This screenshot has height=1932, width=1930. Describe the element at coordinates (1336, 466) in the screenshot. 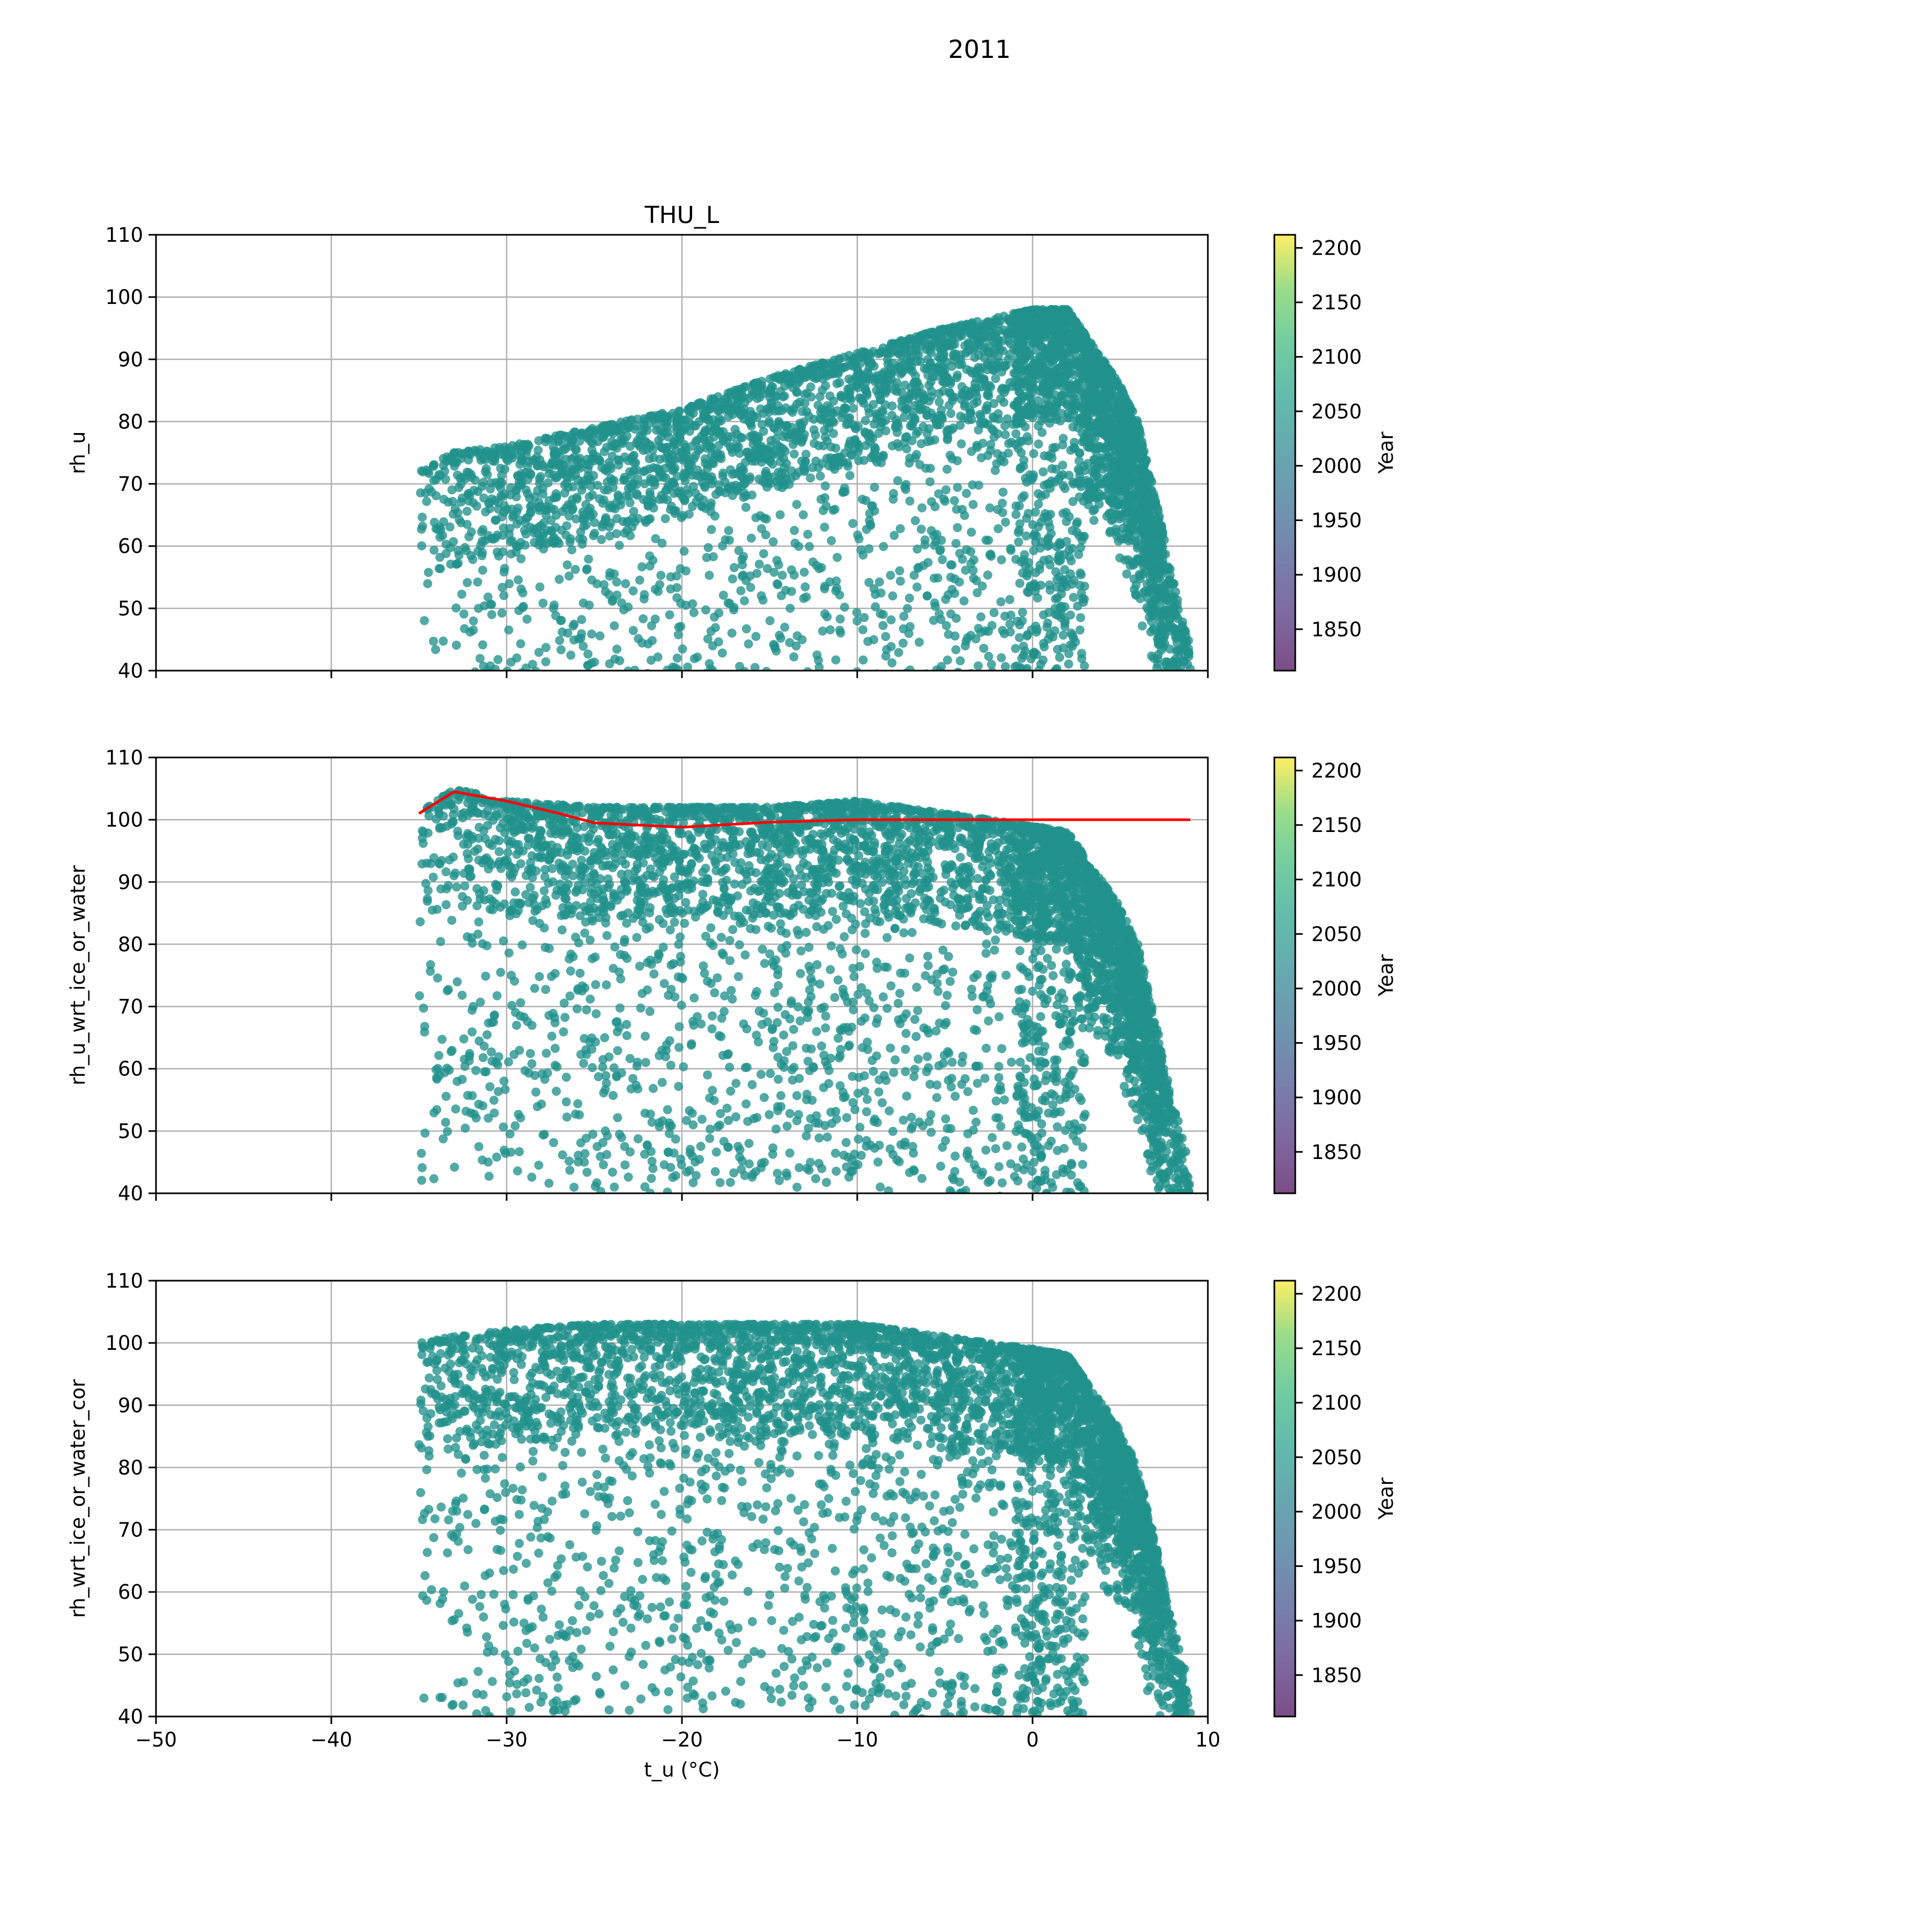

I see `colorbar-tick-label: 2000` at that location.